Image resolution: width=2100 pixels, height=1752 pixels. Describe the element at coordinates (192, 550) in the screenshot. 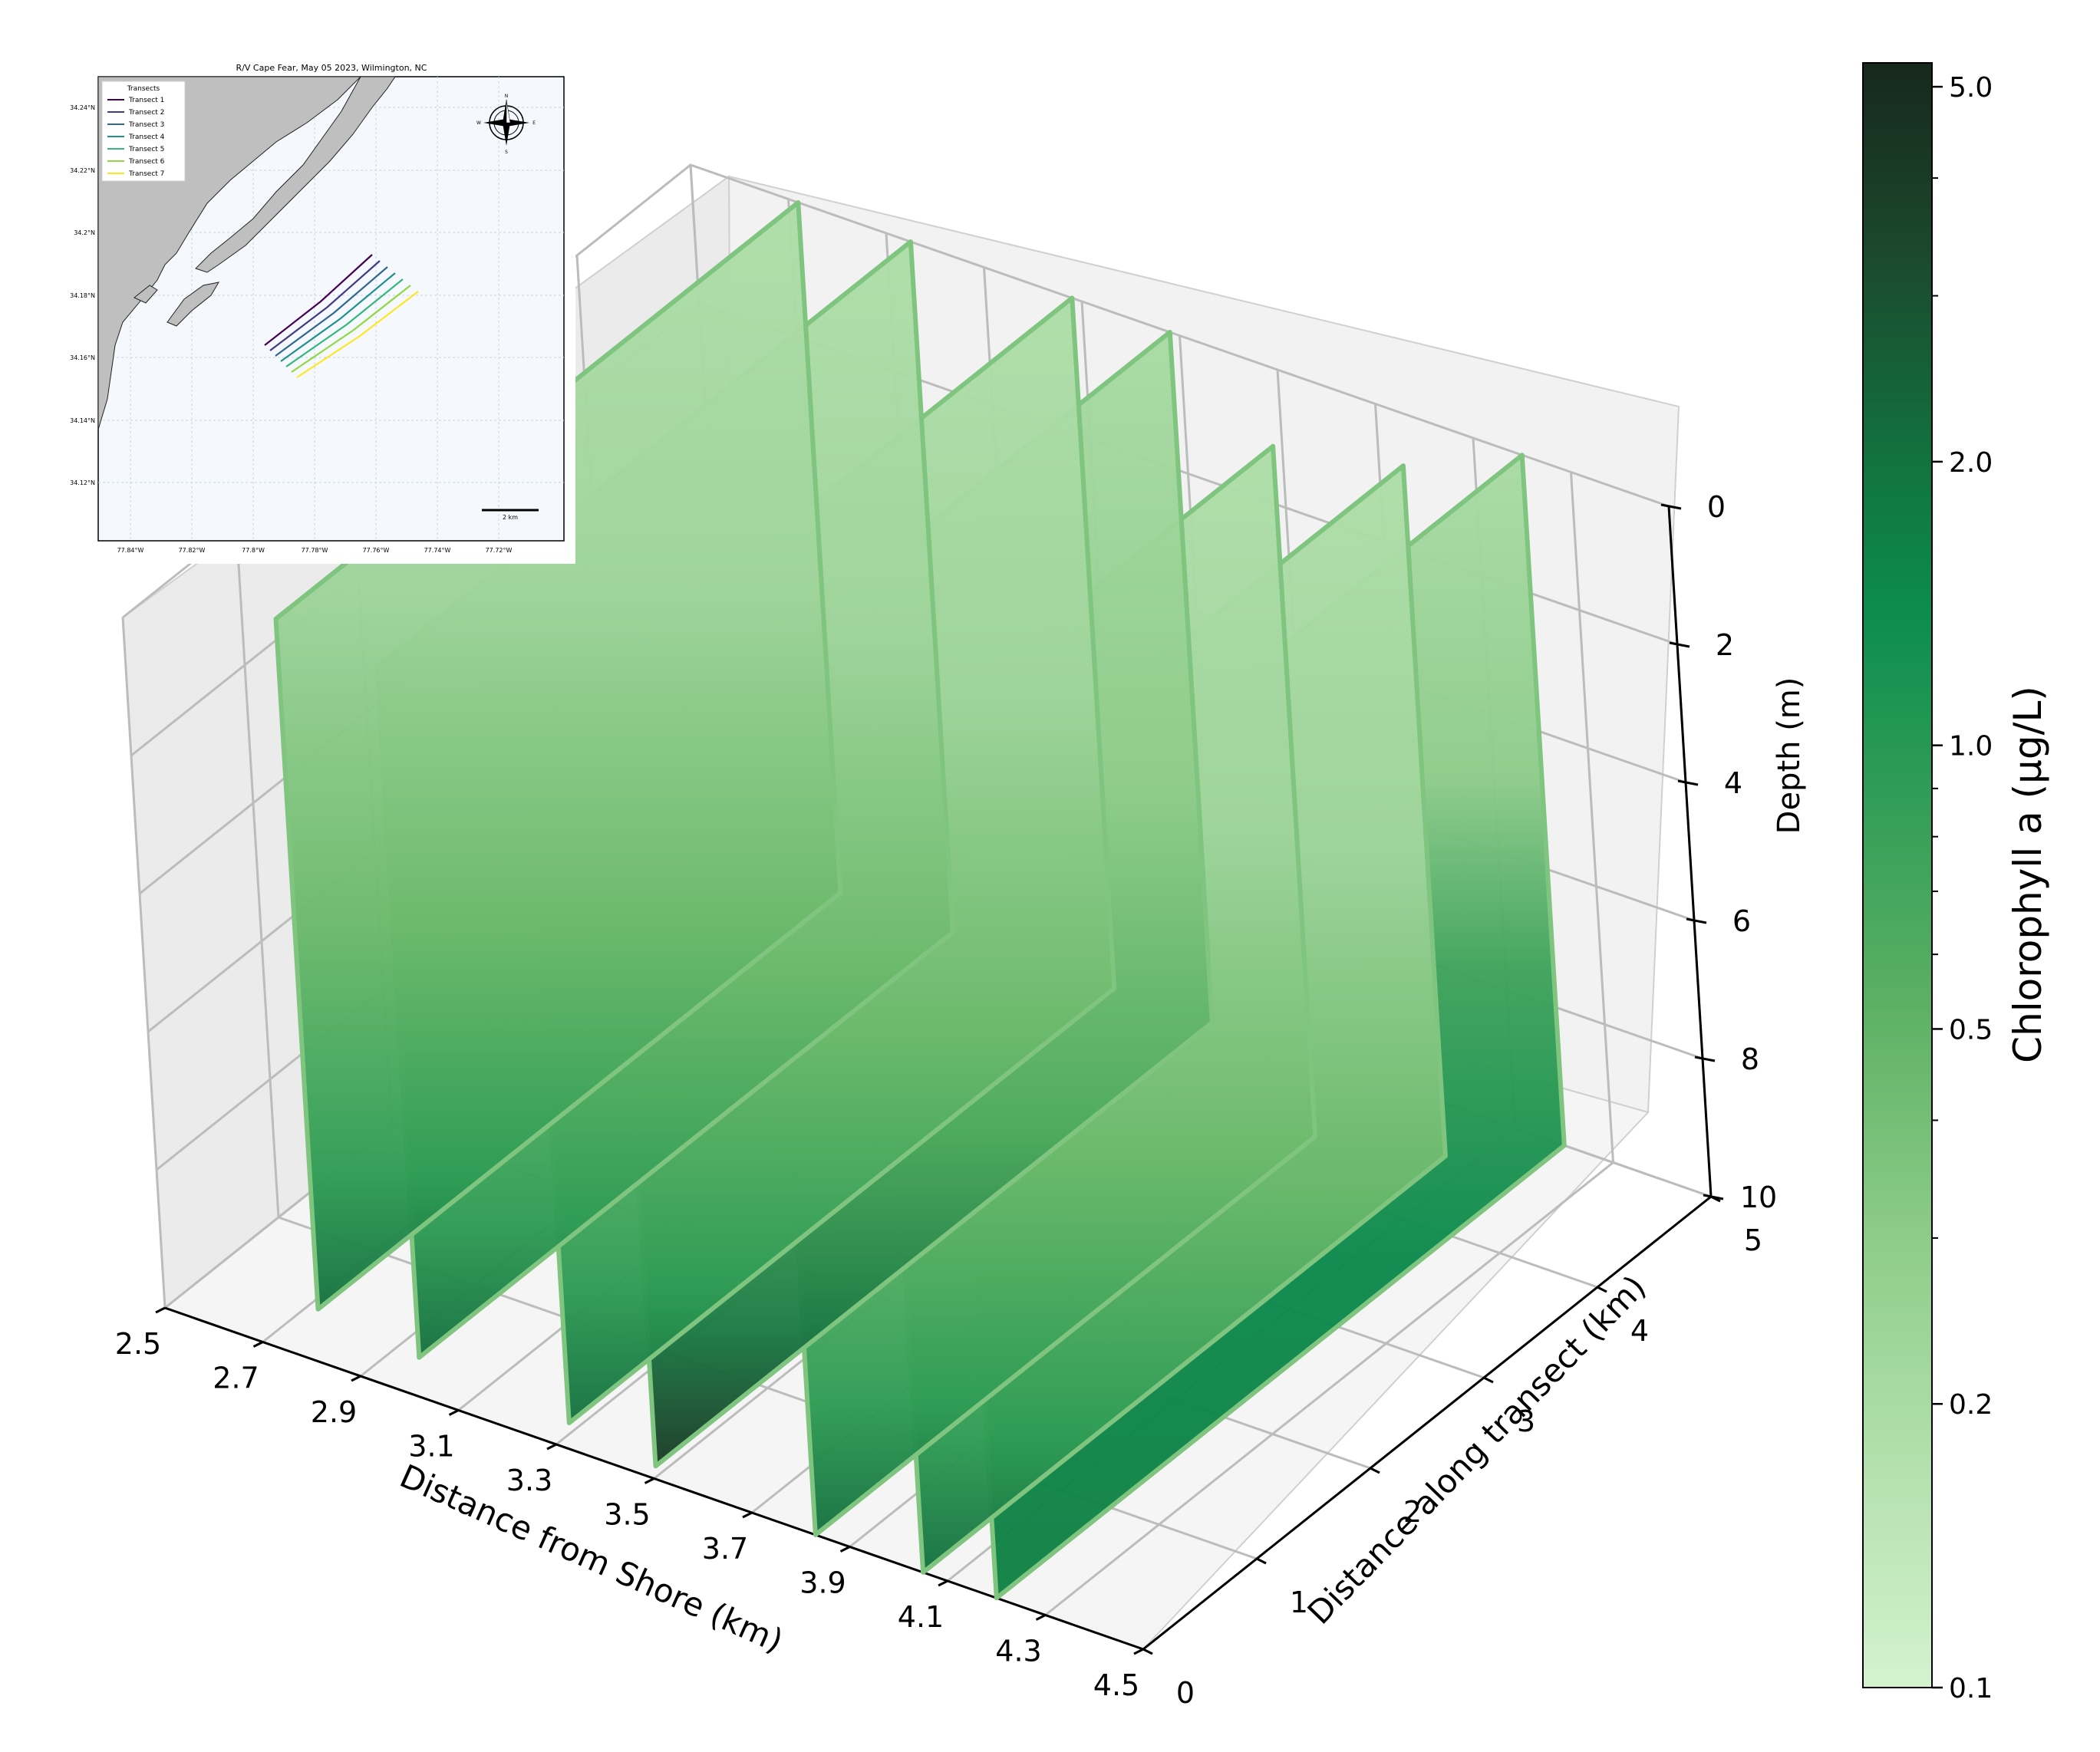

I see `map-lon-label: 77.82°W` at that location.